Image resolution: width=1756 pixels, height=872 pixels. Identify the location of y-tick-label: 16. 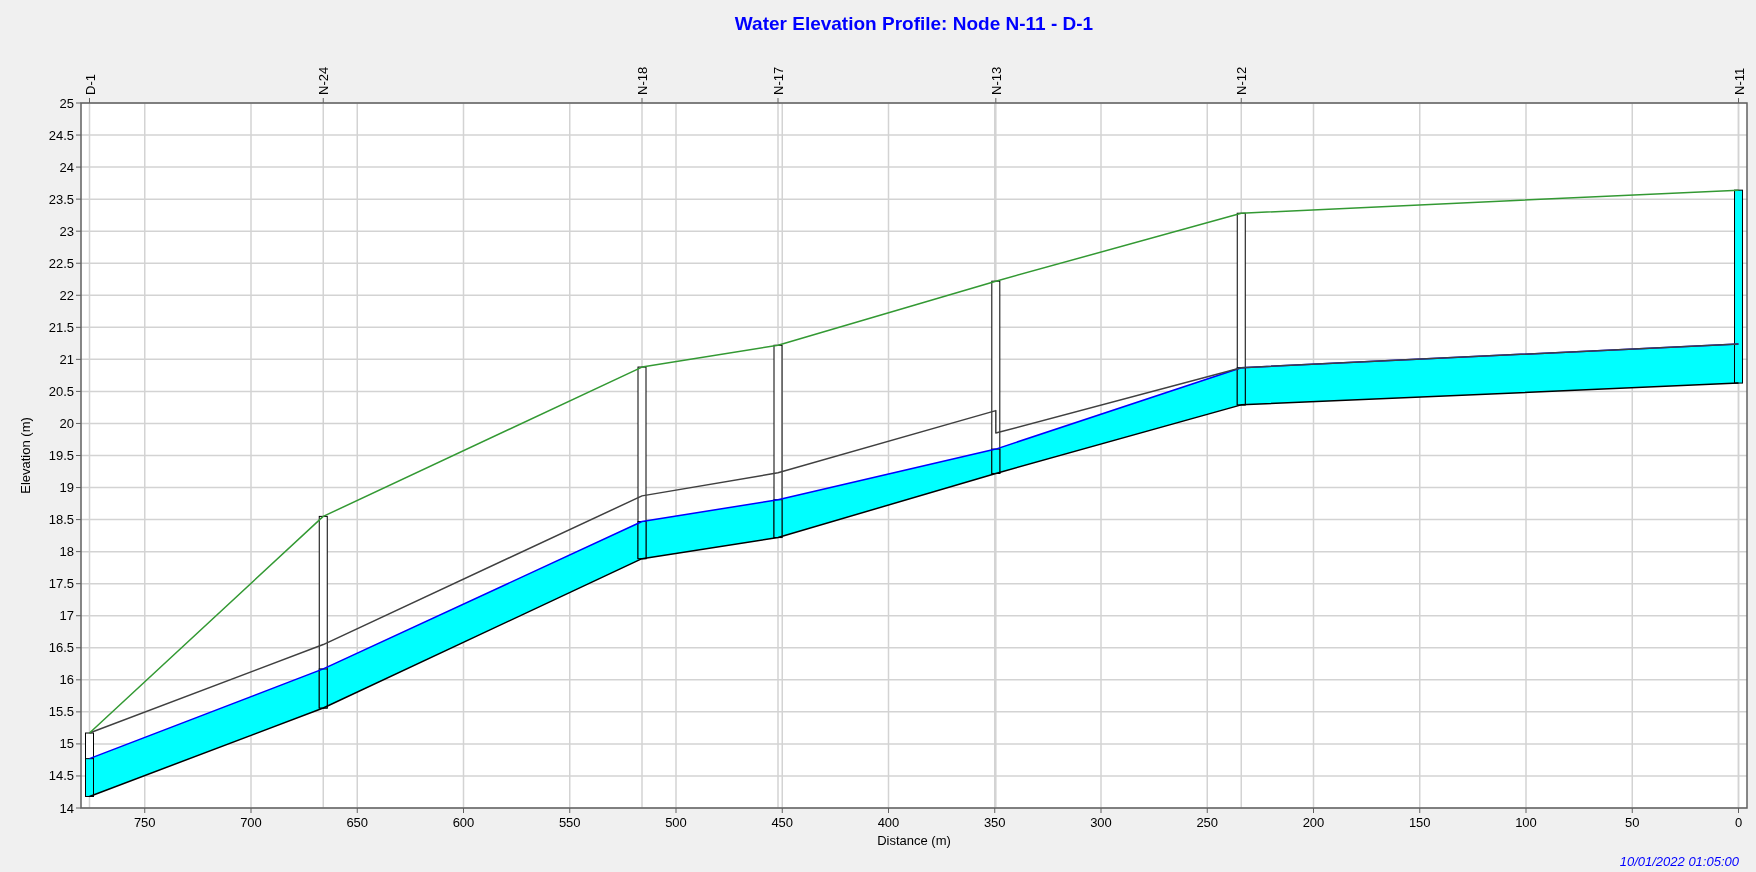
(66, 680).